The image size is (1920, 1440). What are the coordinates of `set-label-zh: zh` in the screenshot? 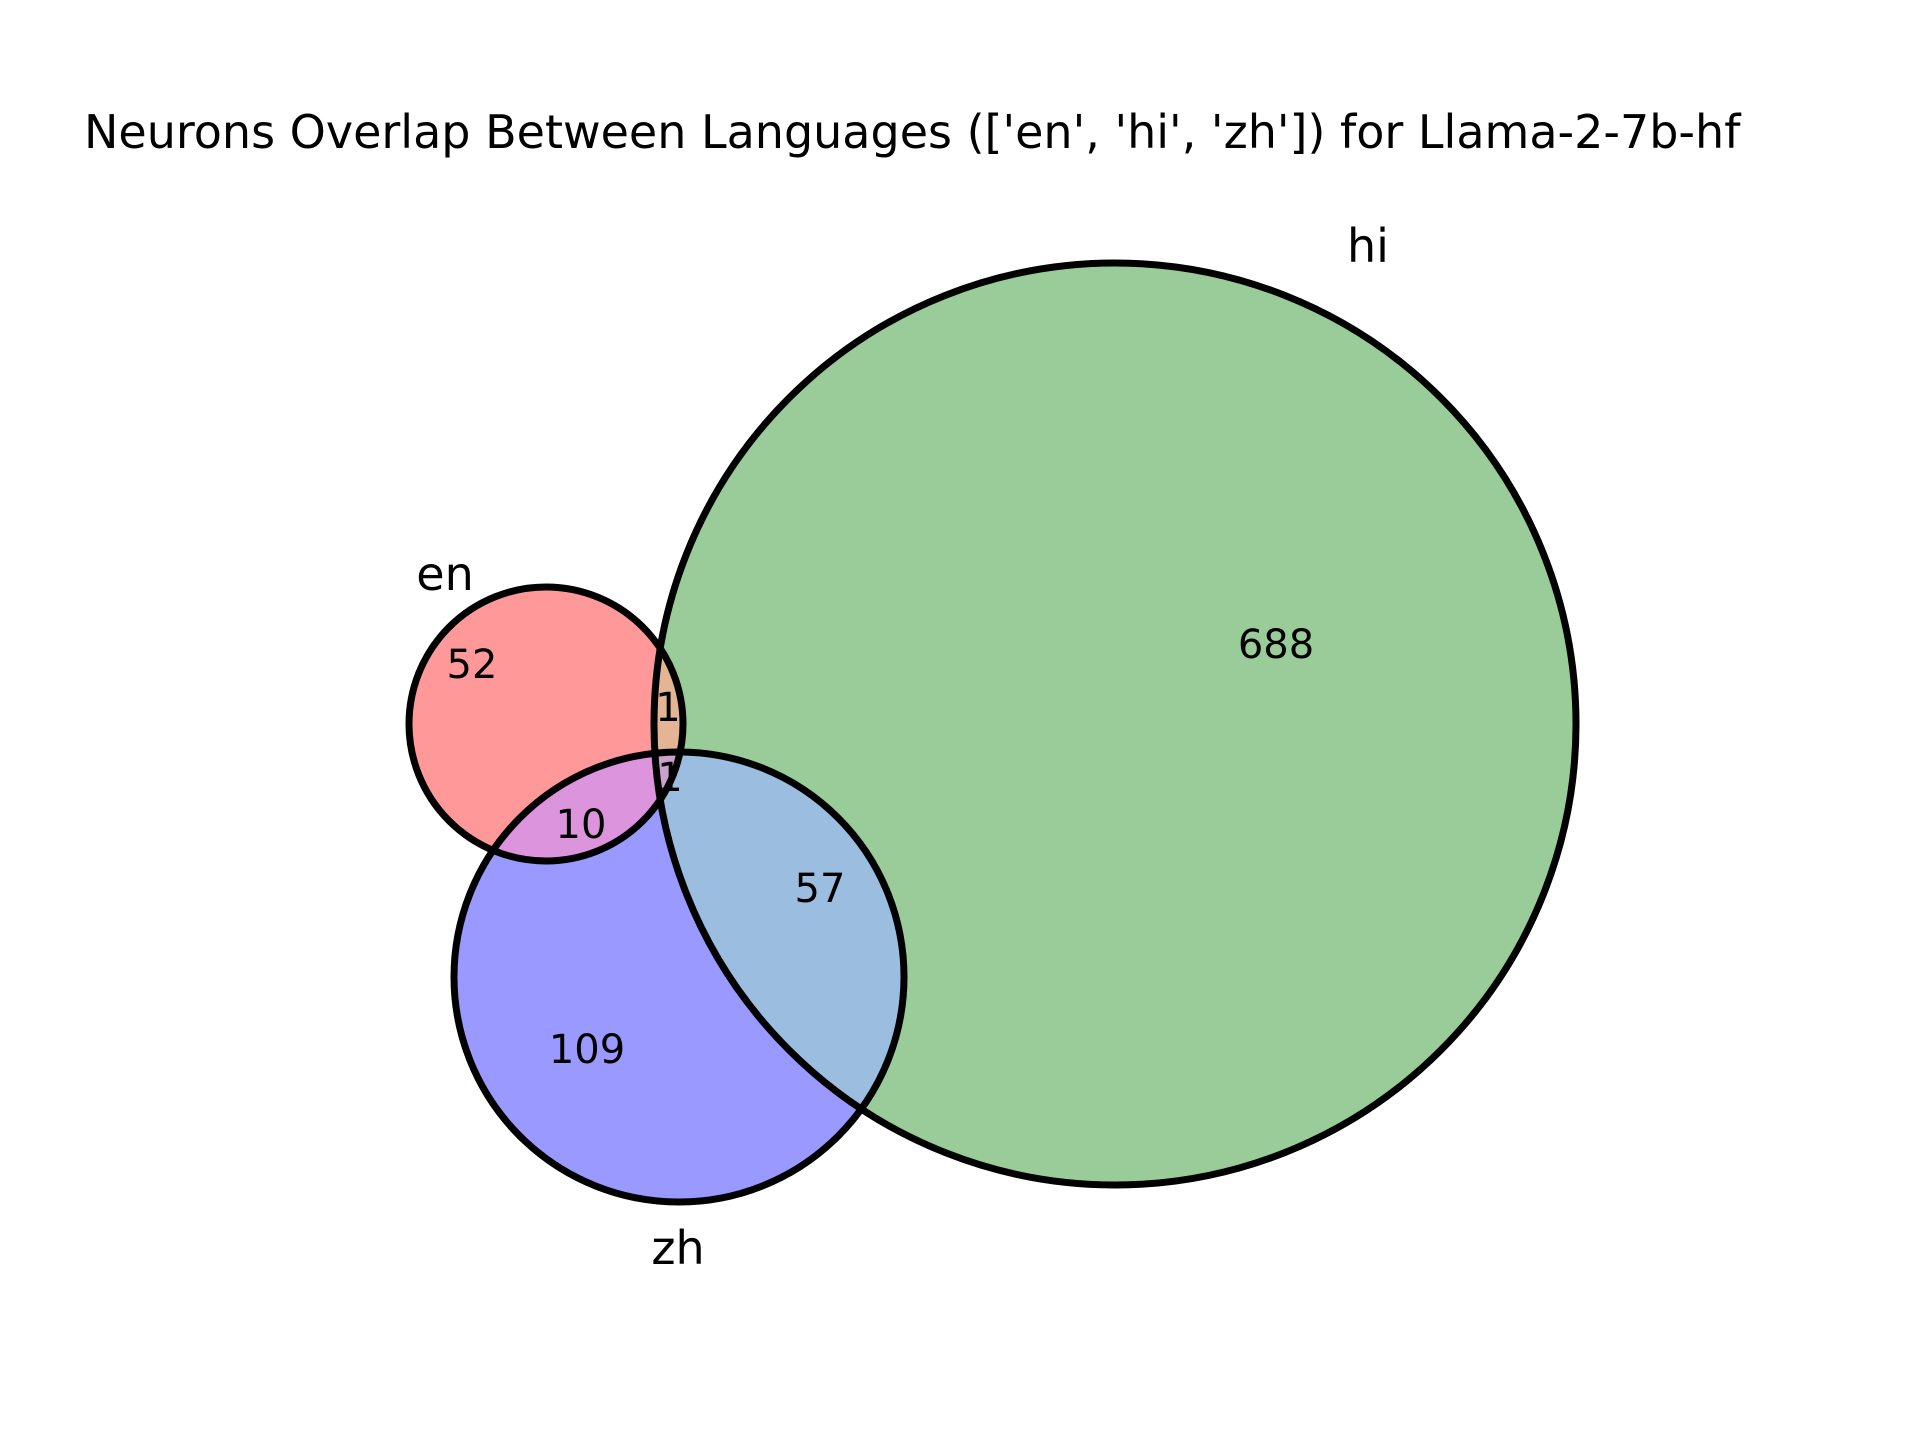 It's located at (677, 1248).